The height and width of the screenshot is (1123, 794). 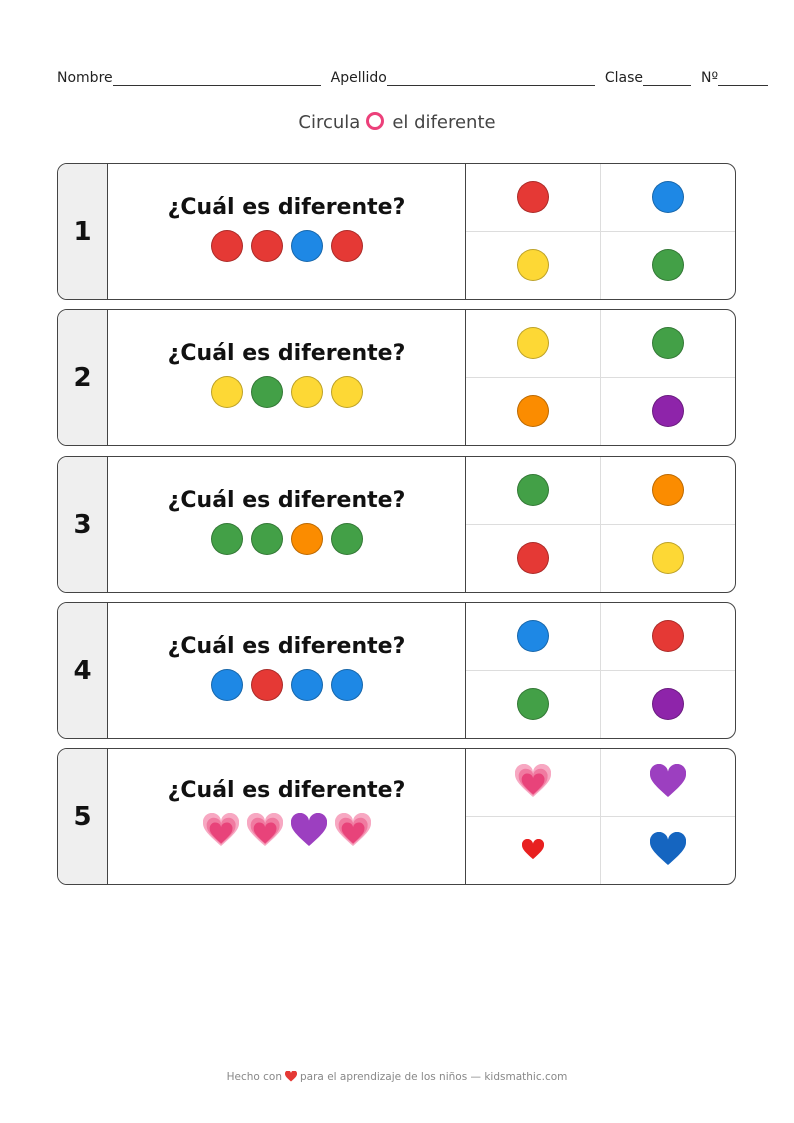 What do you see at coordinates (83, 231) in the screenshot?
I see `exercise-number: 1` at bounding box center [83, 231].